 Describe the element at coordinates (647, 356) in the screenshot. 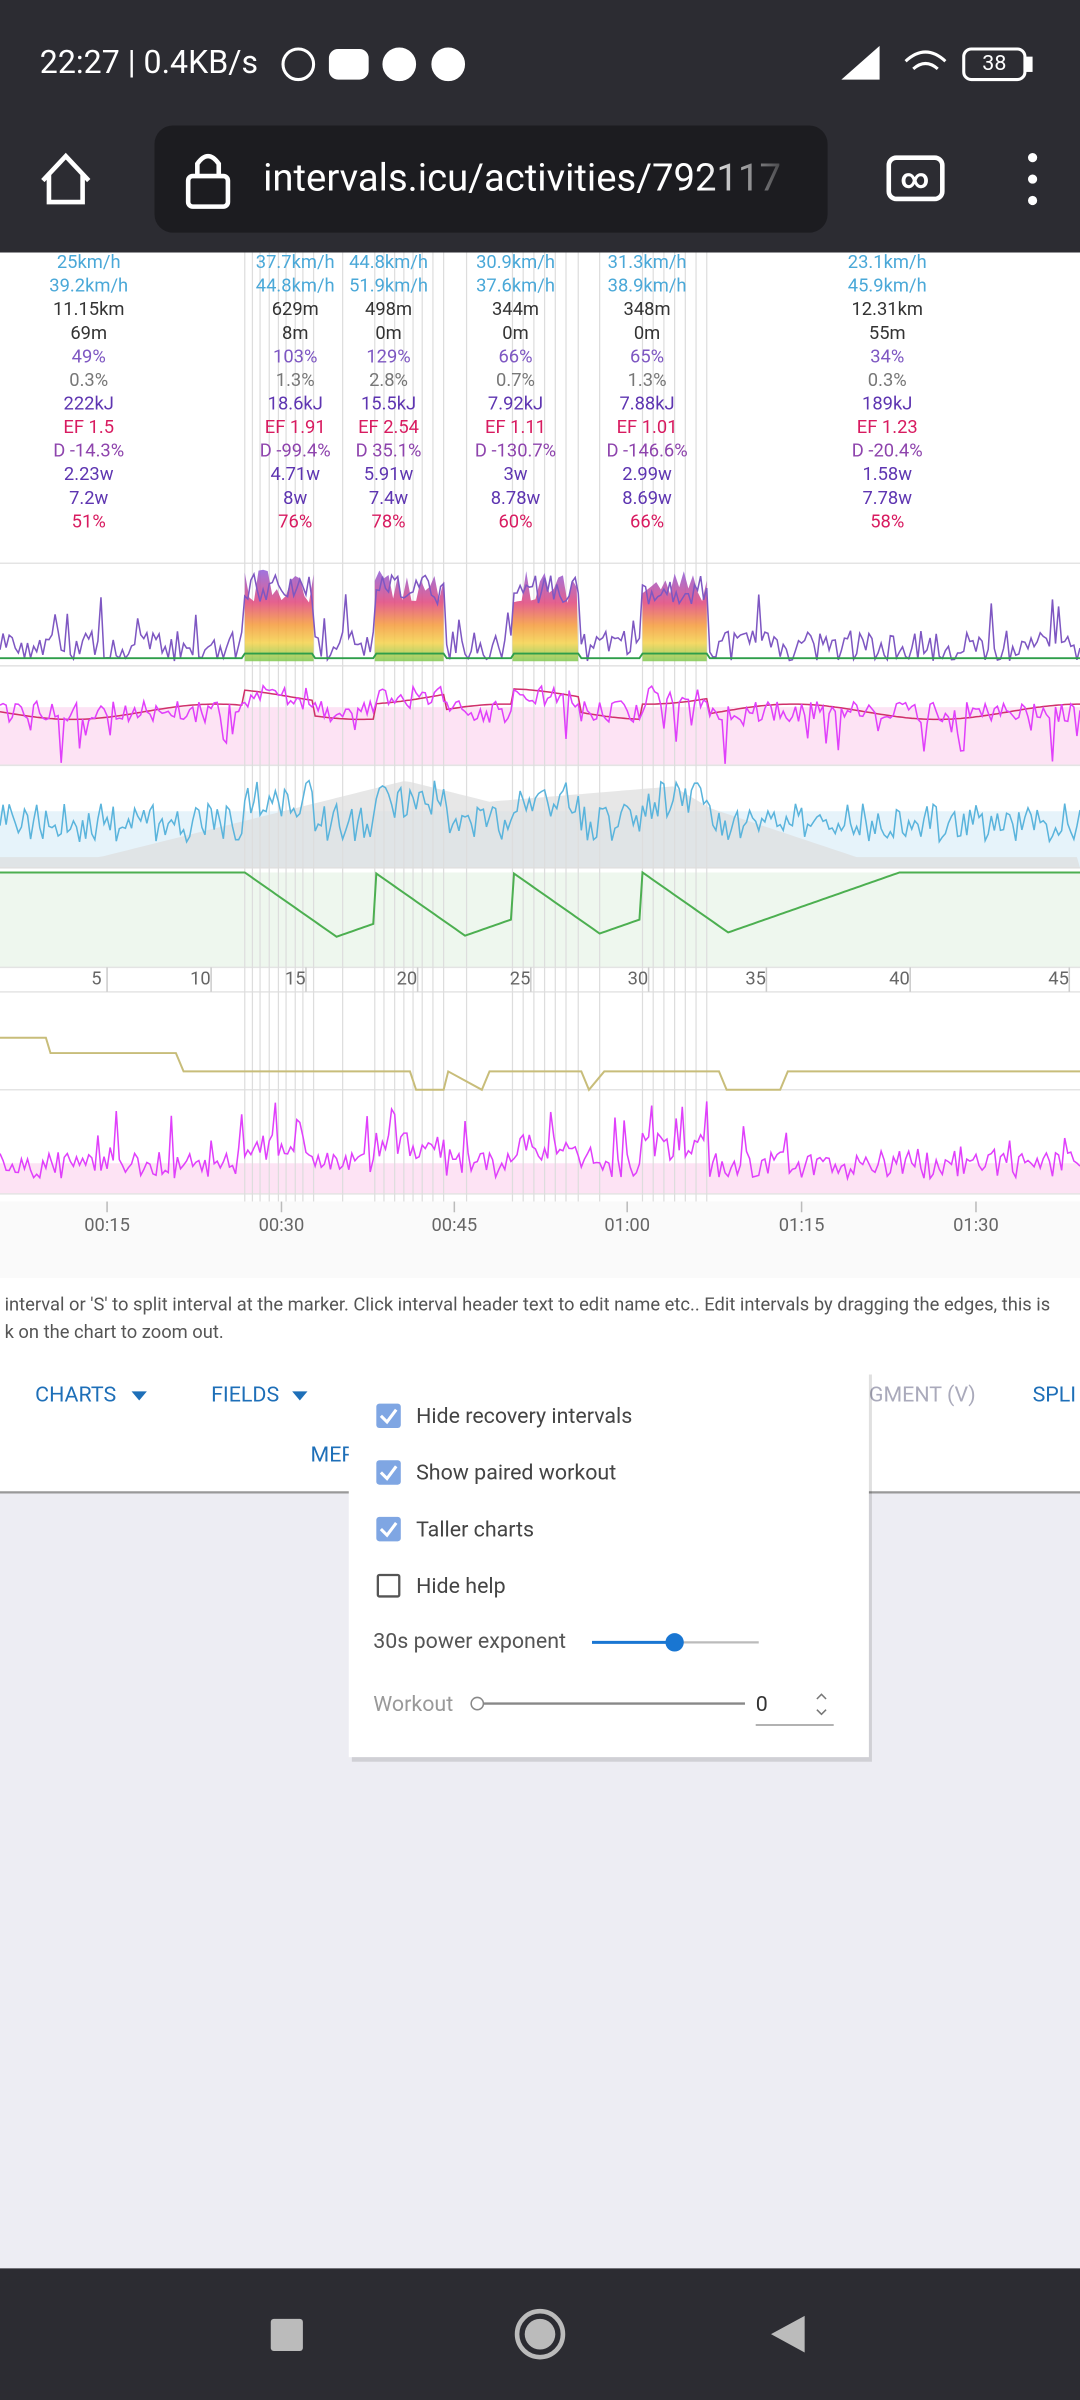

I see `interval-stat: 65%` at that location.